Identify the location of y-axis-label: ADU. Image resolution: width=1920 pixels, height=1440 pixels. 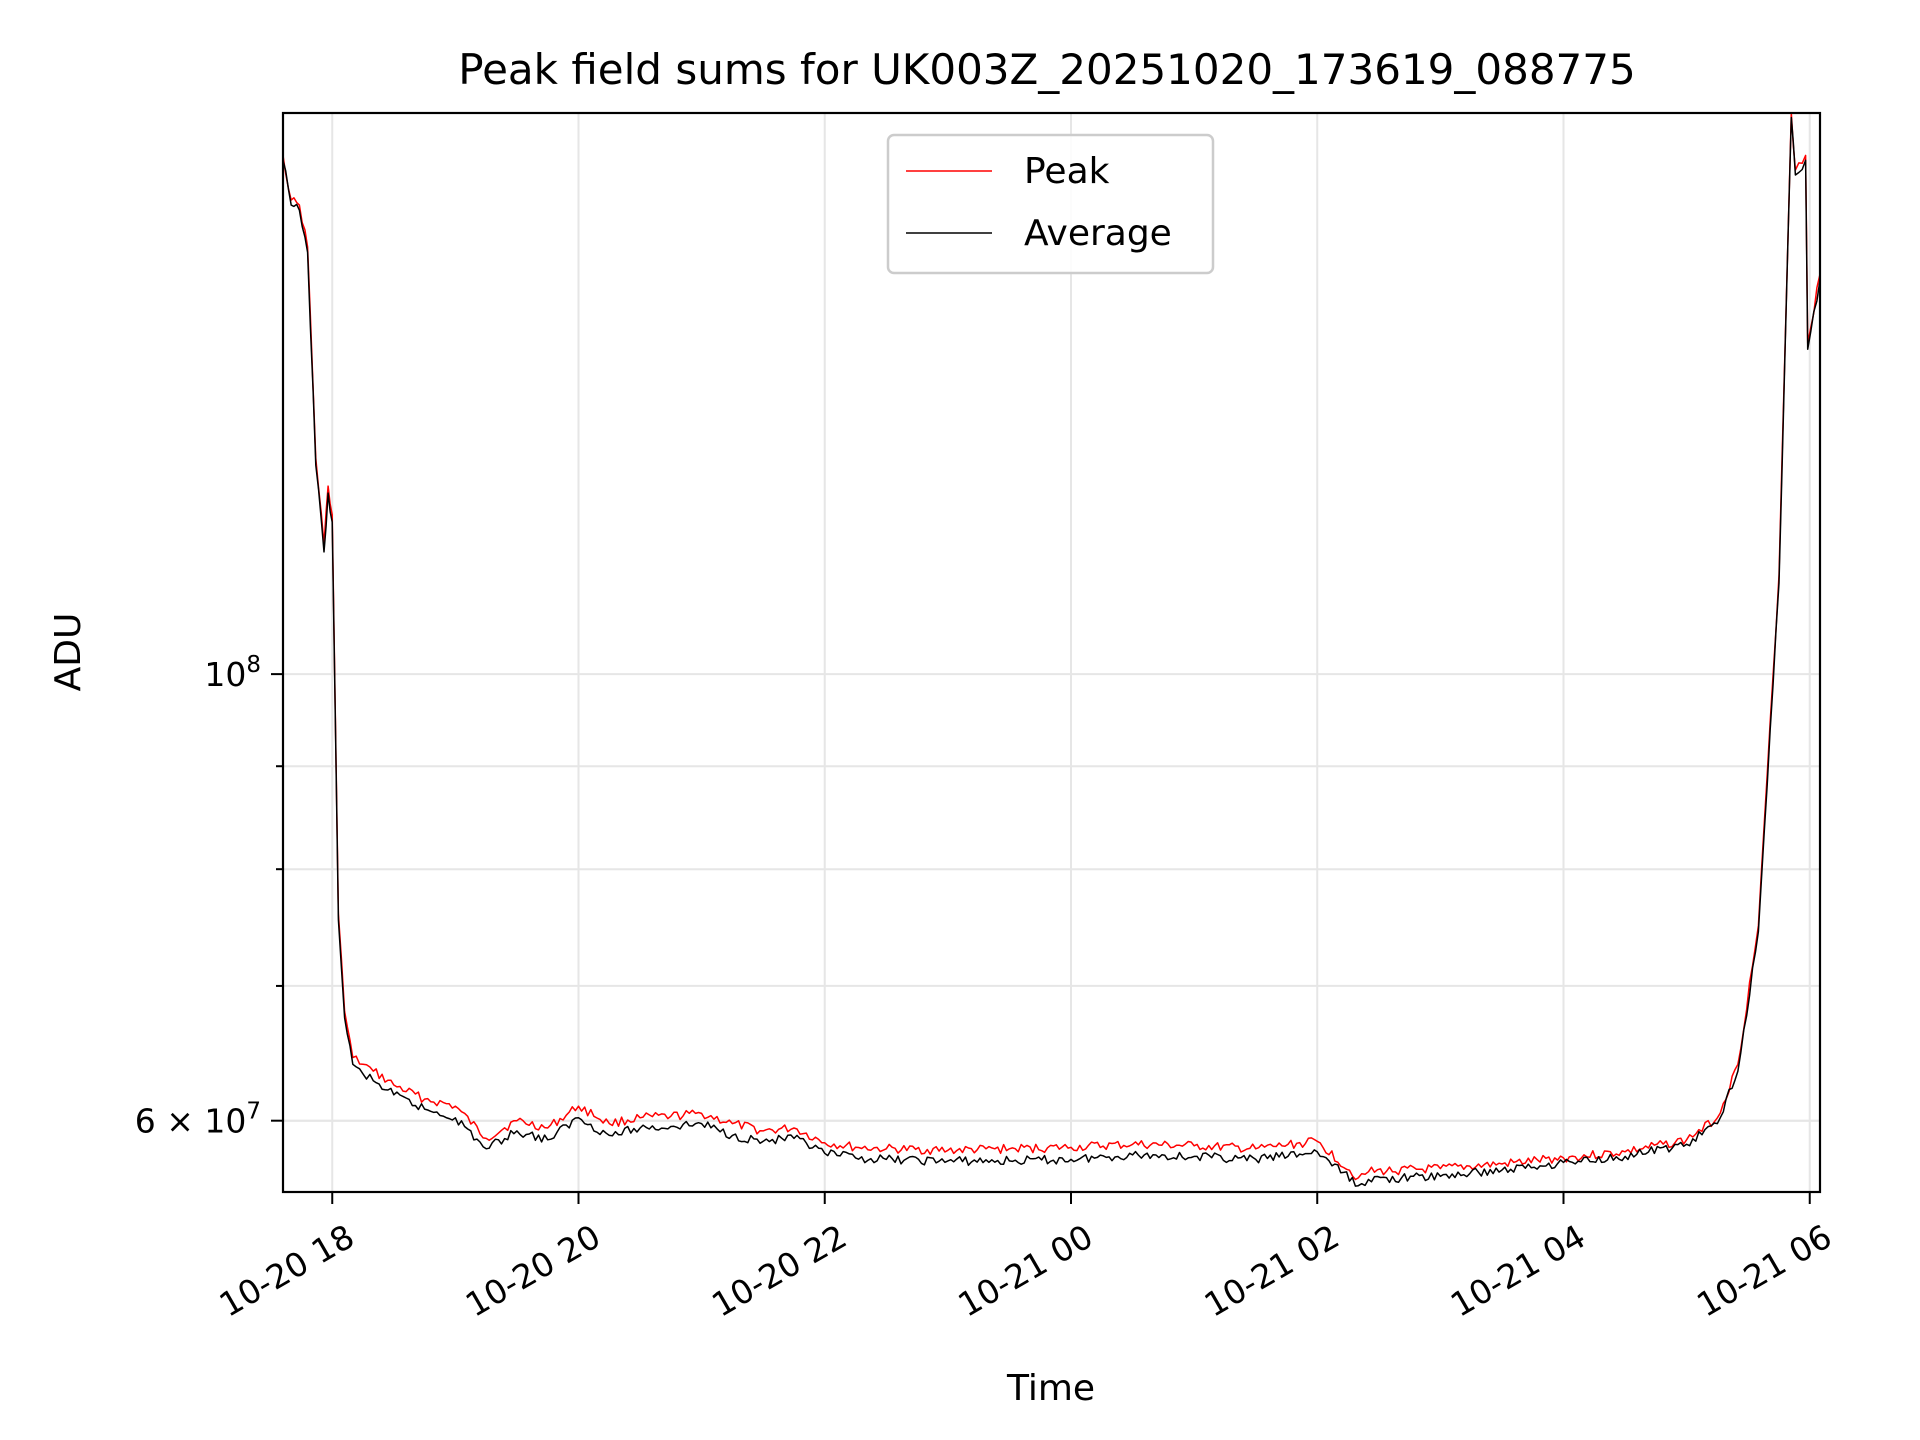
(68, 652).